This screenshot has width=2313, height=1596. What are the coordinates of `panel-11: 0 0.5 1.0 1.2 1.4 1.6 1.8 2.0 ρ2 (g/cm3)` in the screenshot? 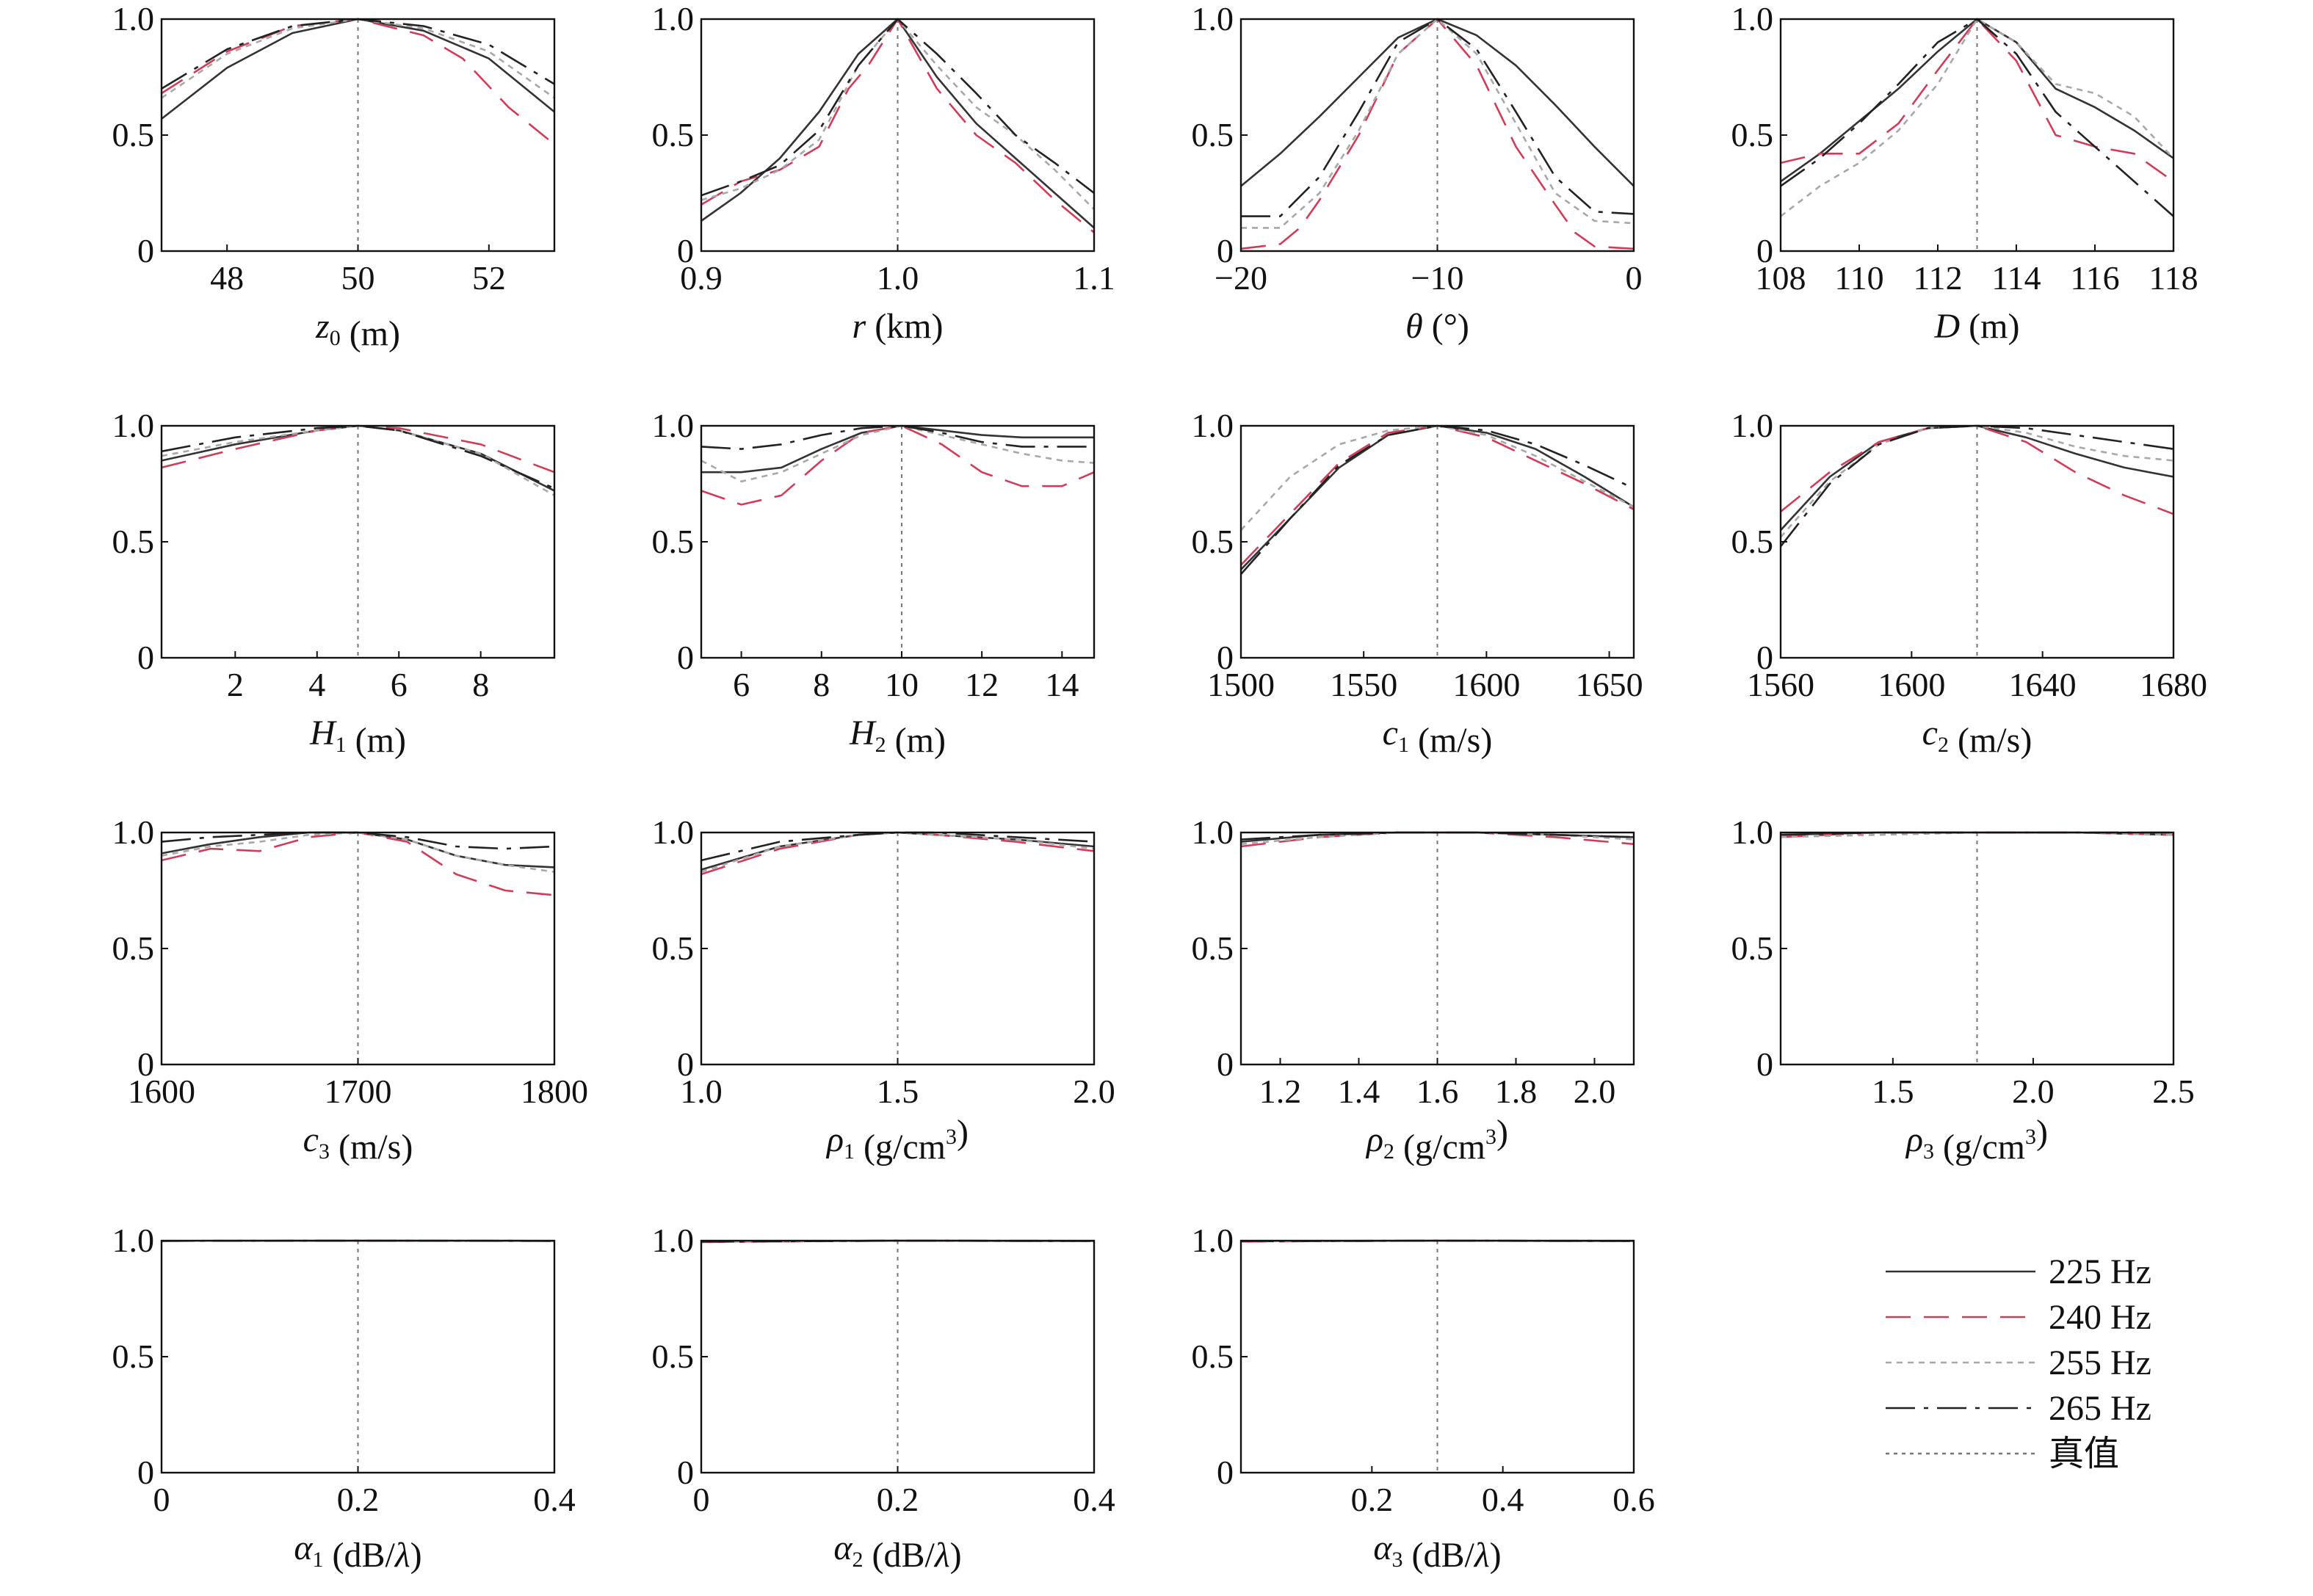 It's located at (1413, 990).